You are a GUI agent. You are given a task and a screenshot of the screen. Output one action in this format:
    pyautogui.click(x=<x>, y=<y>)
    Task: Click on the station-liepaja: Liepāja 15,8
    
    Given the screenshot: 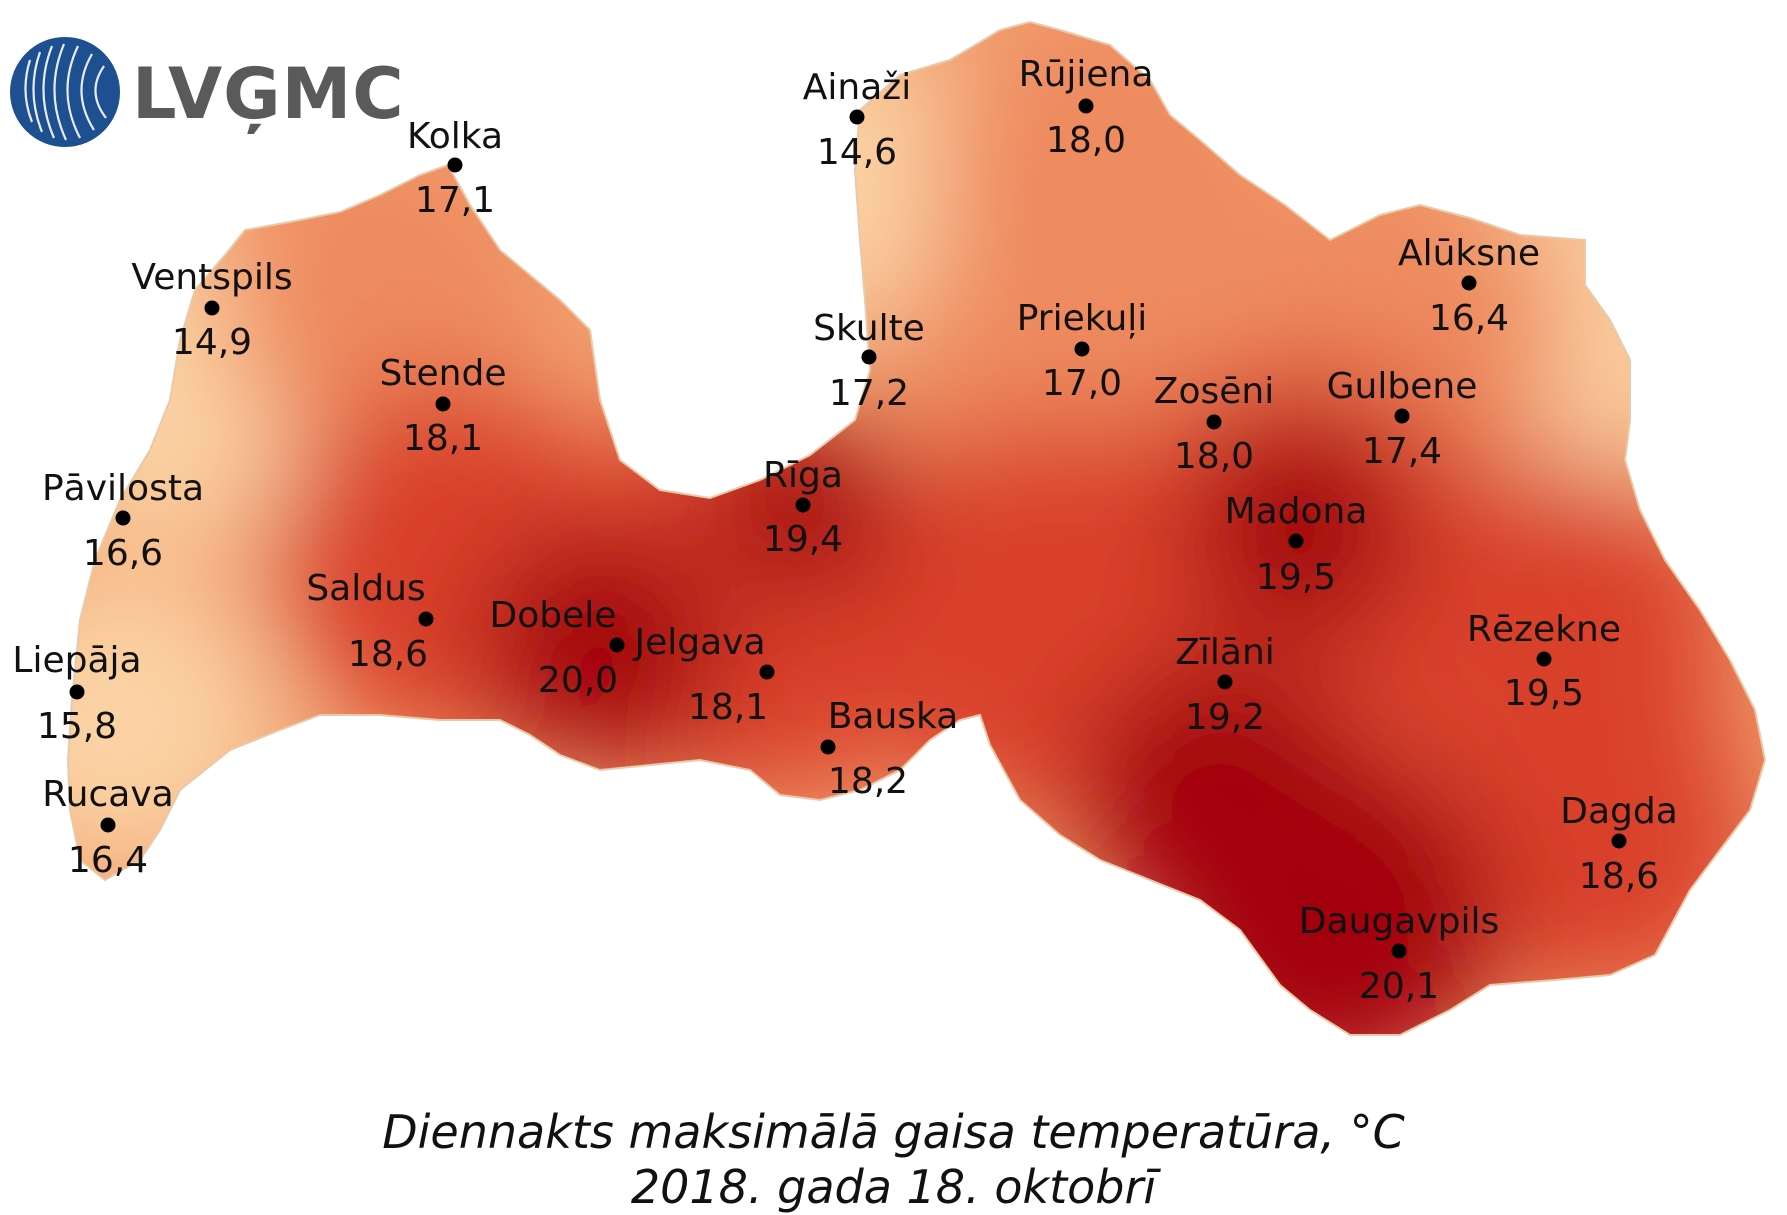 What is the action you would take?
    pyautogui.click(x=76, y=693)
    